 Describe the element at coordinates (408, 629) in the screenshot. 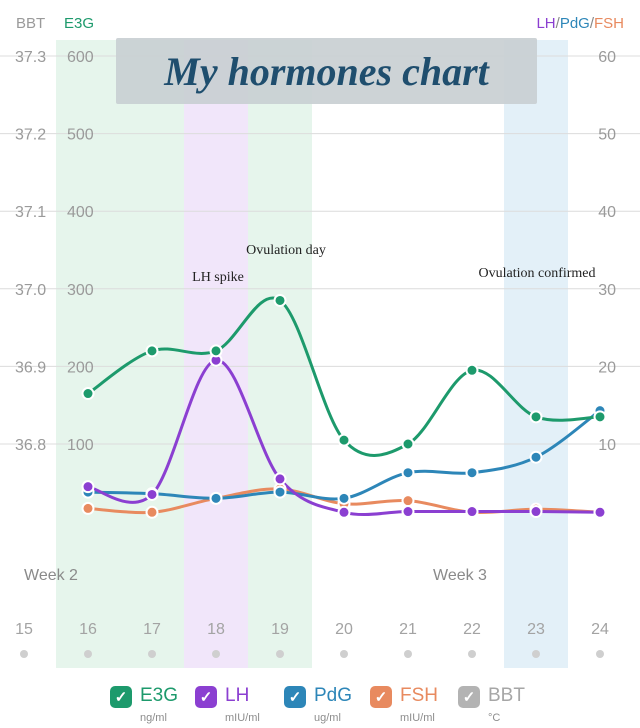

I see `x-tick-label: 21` at that location.